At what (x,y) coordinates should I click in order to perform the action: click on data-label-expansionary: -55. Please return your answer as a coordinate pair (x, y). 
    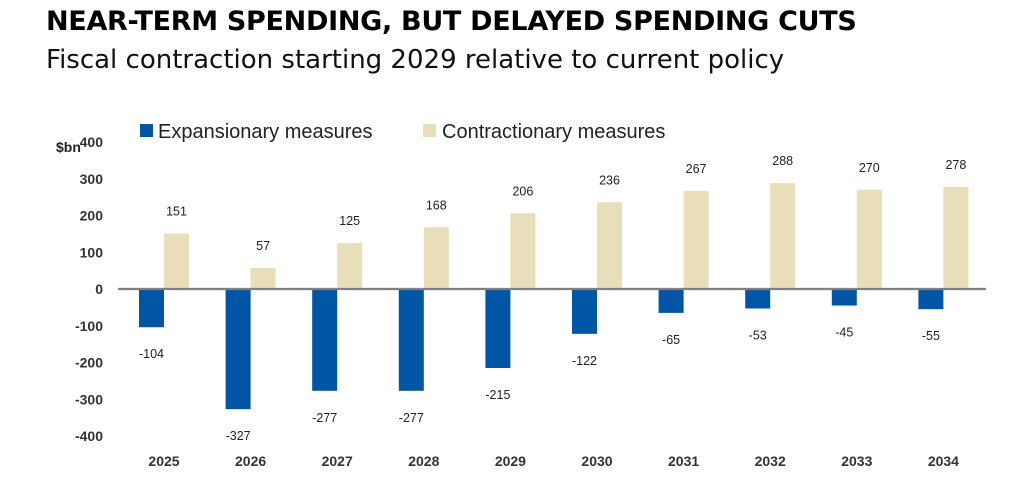
    Looking at the image, I should click on (931, 336).